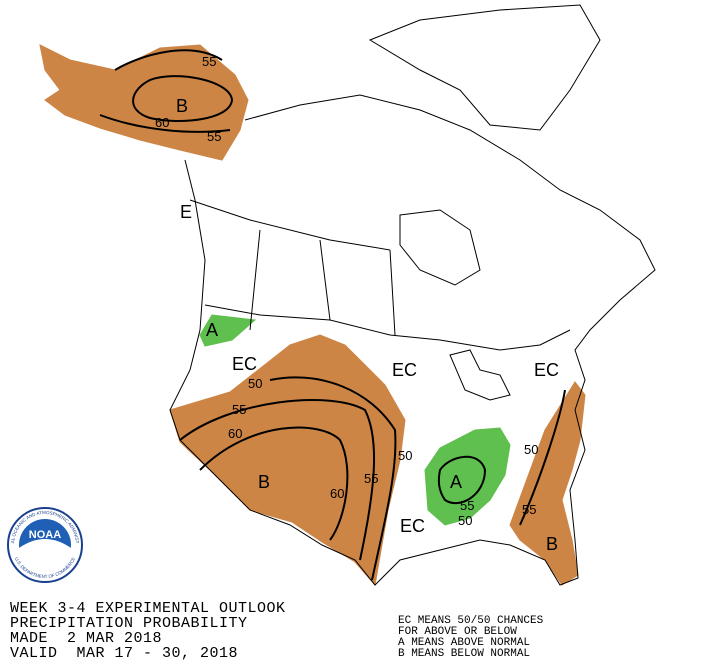 The image size is (719, 668). I want to click on legend-line: A MEANS ABOVE NORMAL, so click(464, 643).